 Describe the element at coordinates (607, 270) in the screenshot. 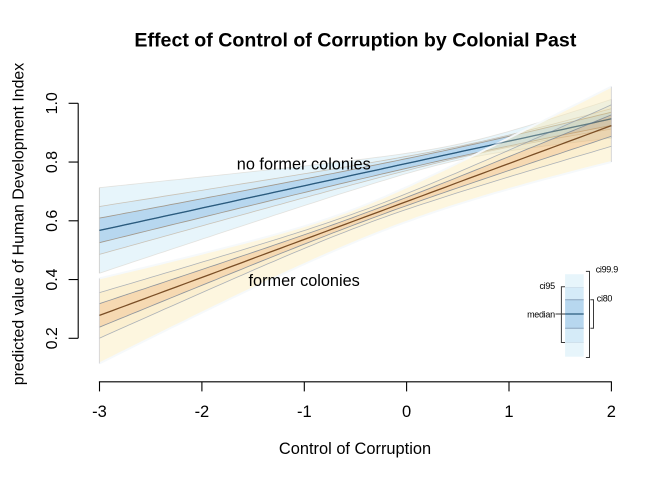

I see `svg-text: ci99.9` at that location.